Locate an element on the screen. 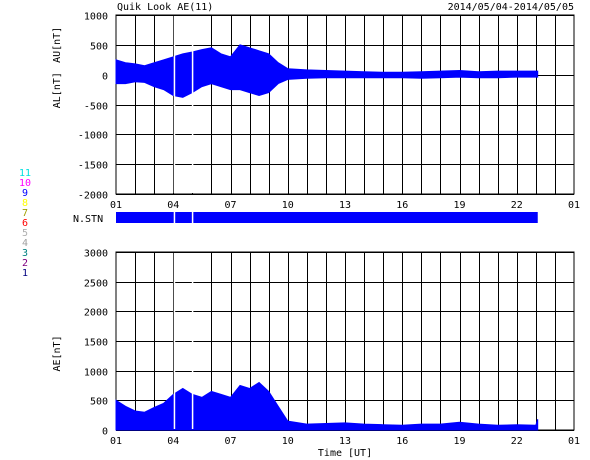 This screenshot has height=460, width=590. date-range: 2014/05/04-2014/05/05 is located at coordinates (511, 7).